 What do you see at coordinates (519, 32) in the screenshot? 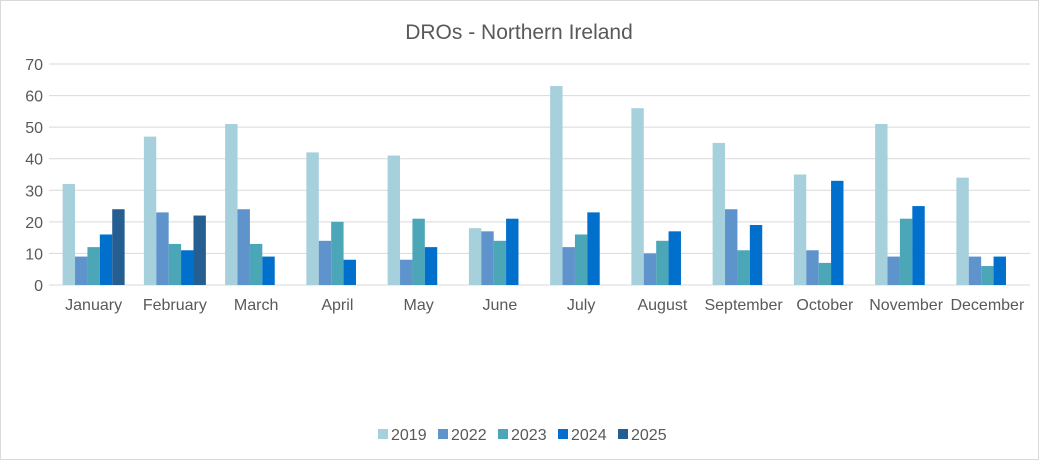
I see `chart-title: DROs - Northern Ireland` at bounding box center [519, 32].